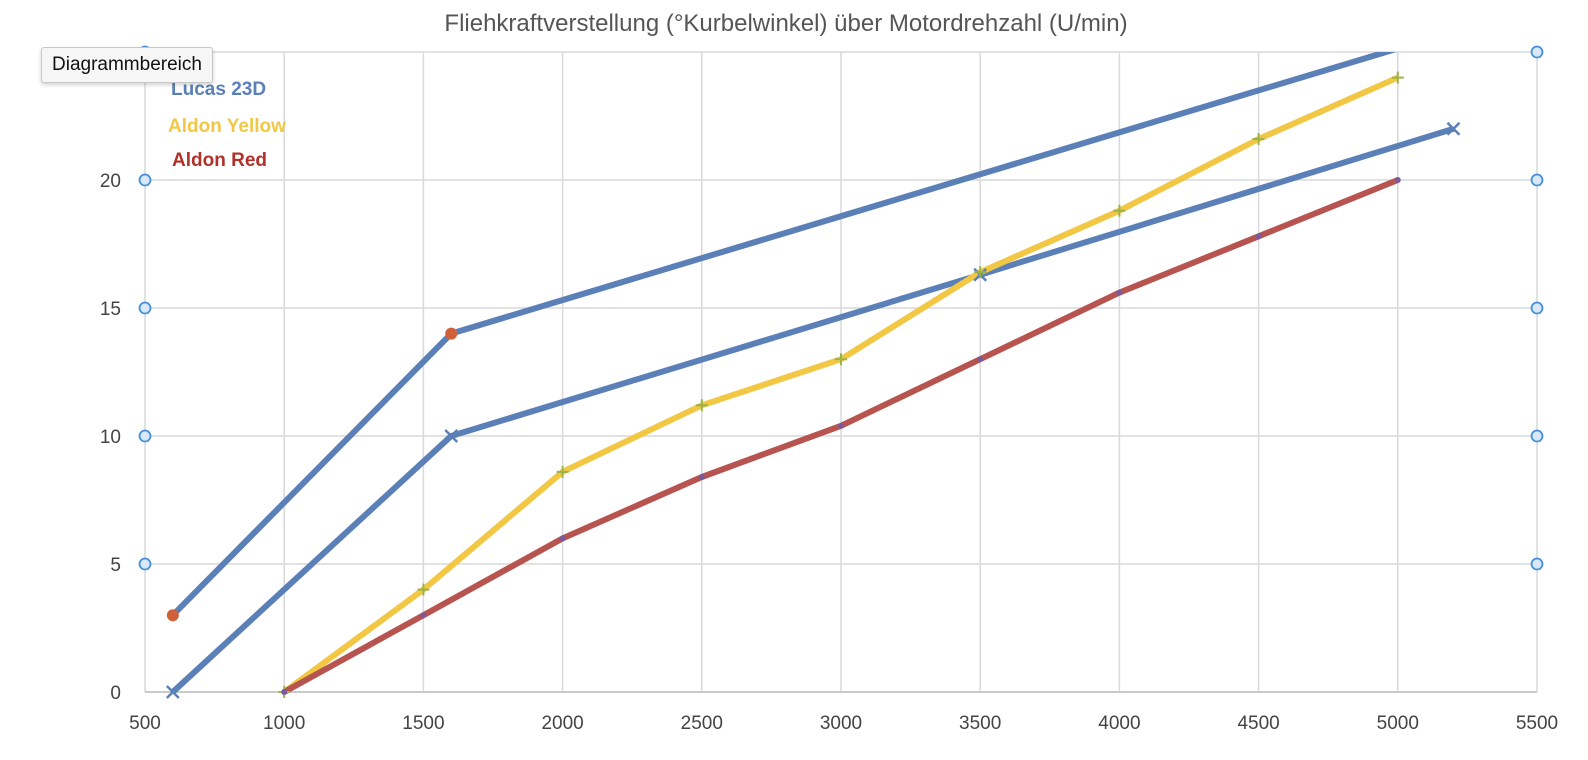  I want to click on x-tick-label: 4000, so click(1119, 723).